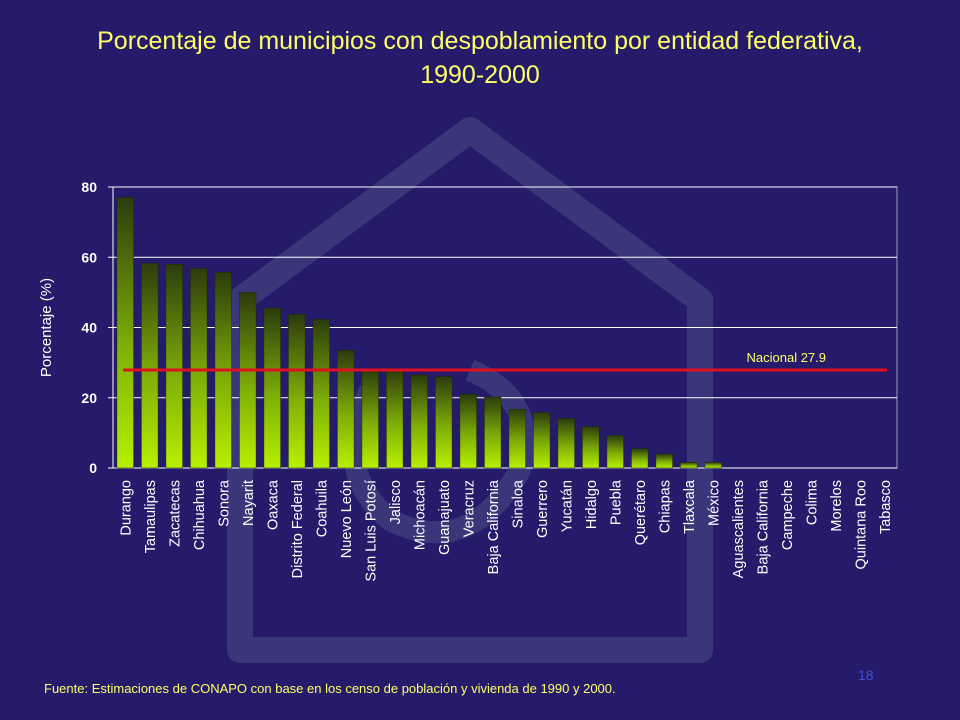  Describe the element at coordinates (543, 509) in the screenshot. I see `x-tick-label: Guerrero` at that location.